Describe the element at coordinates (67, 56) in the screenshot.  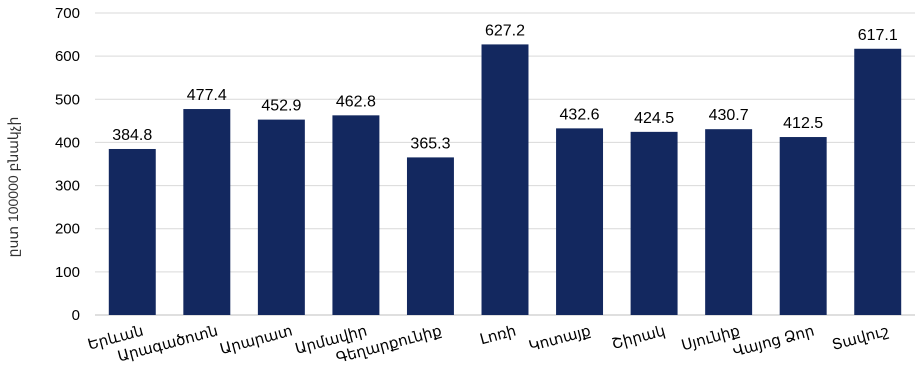
I see `y-tick-label: 600` at that location.